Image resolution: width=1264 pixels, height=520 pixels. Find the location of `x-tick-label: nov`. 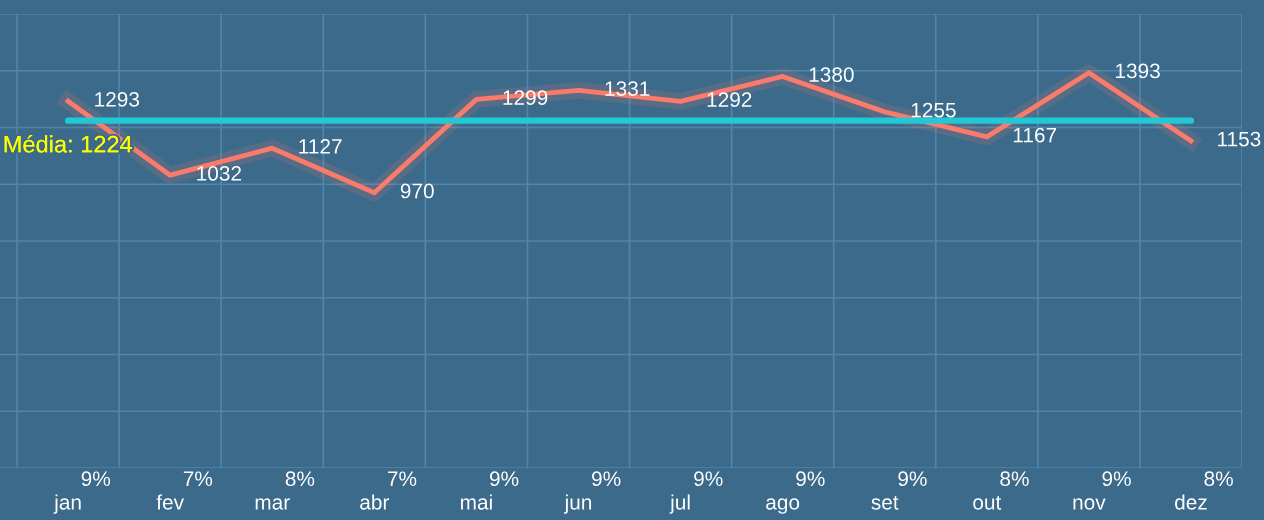

x-tick-label: nov is located at coordinates (1089, 504).